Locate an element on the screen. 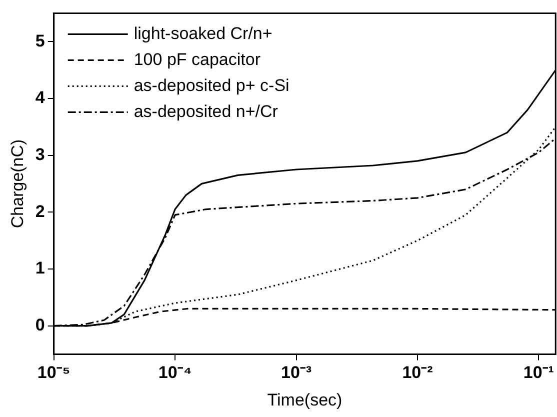 The width and height of the screenshot is (557, 417). y-tick-label: 2 is located at coordinates (40, 211).